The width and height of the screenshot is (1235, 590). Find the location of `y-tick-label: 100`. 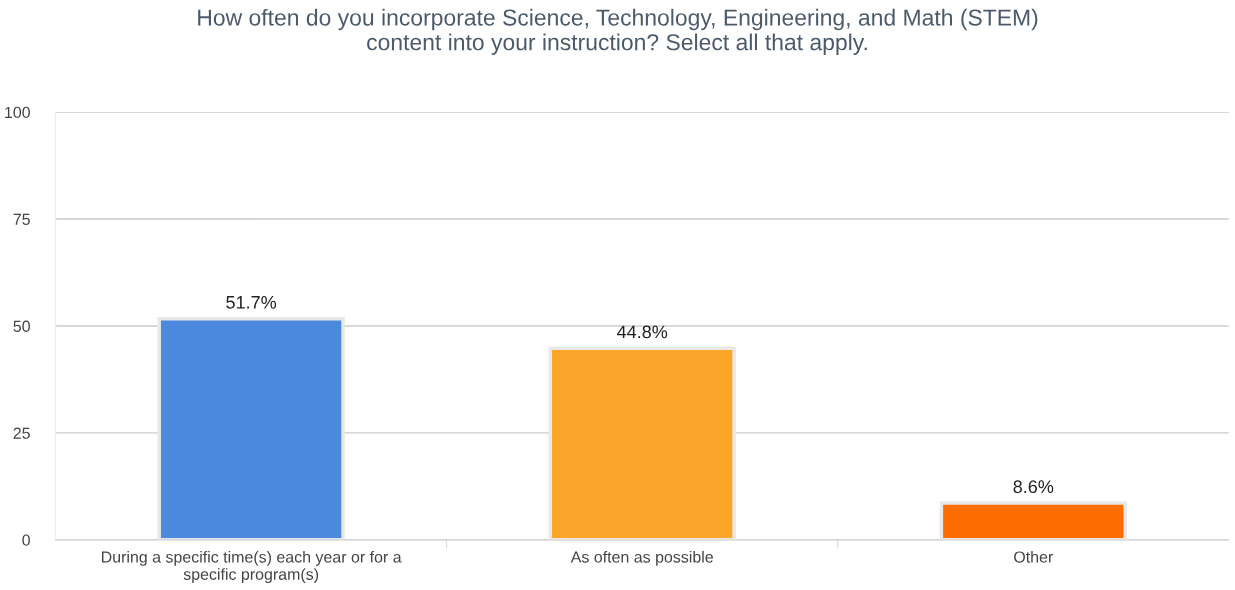

y-tick-label: 100 is located at coordinates (17, 112).